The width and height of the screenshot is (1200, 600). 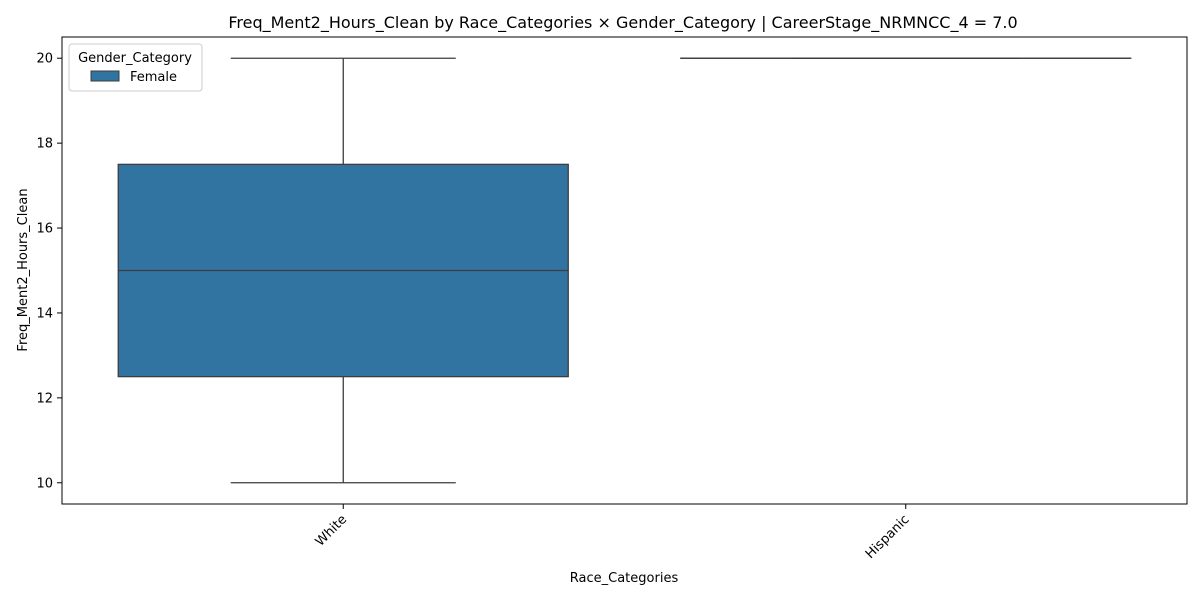 I want to click on x-tick-label-white: White, so click(x=331, y=530).